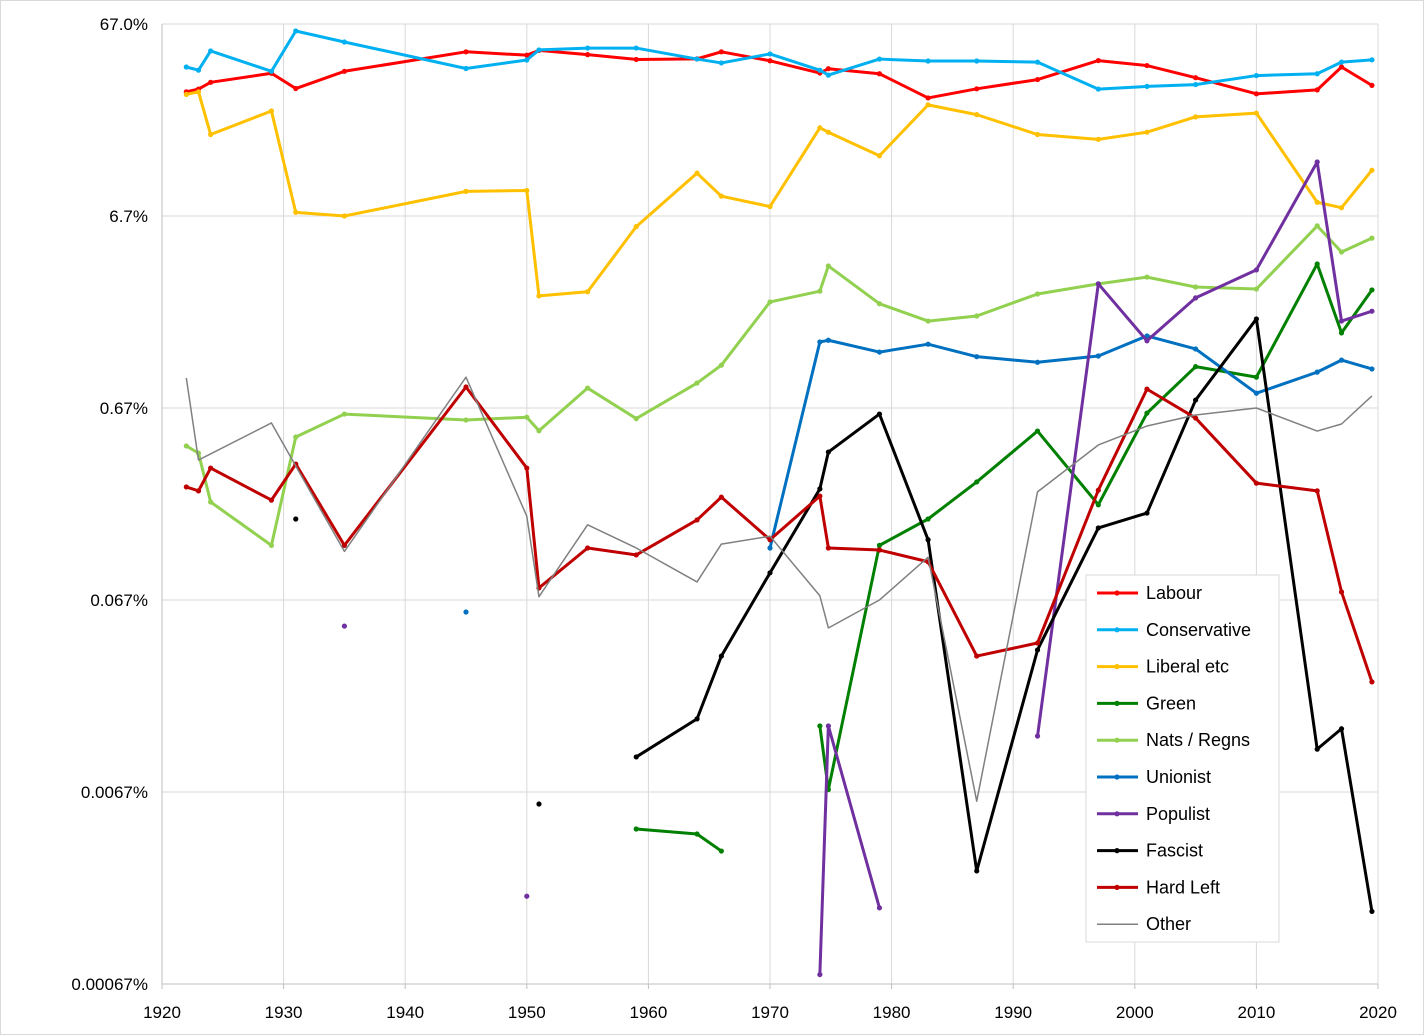  Describe the element at coordinates (1168, 924) in the screenshot. I see `legend-label-other: Other` at that location.